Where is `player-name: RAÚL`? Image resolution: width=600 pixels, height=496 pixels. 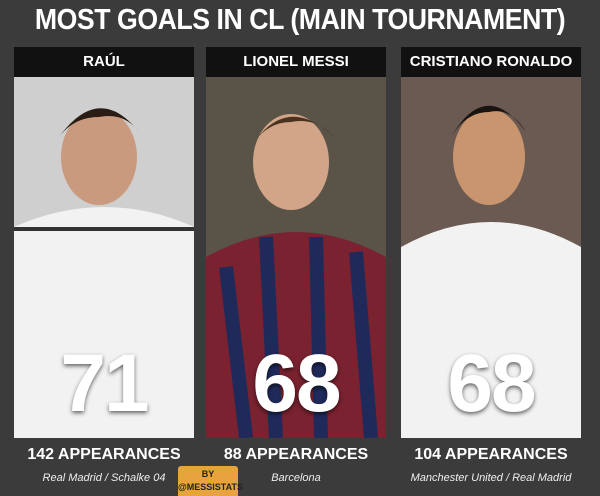 player-name: RAÚL is located at coordinates (104, 62).